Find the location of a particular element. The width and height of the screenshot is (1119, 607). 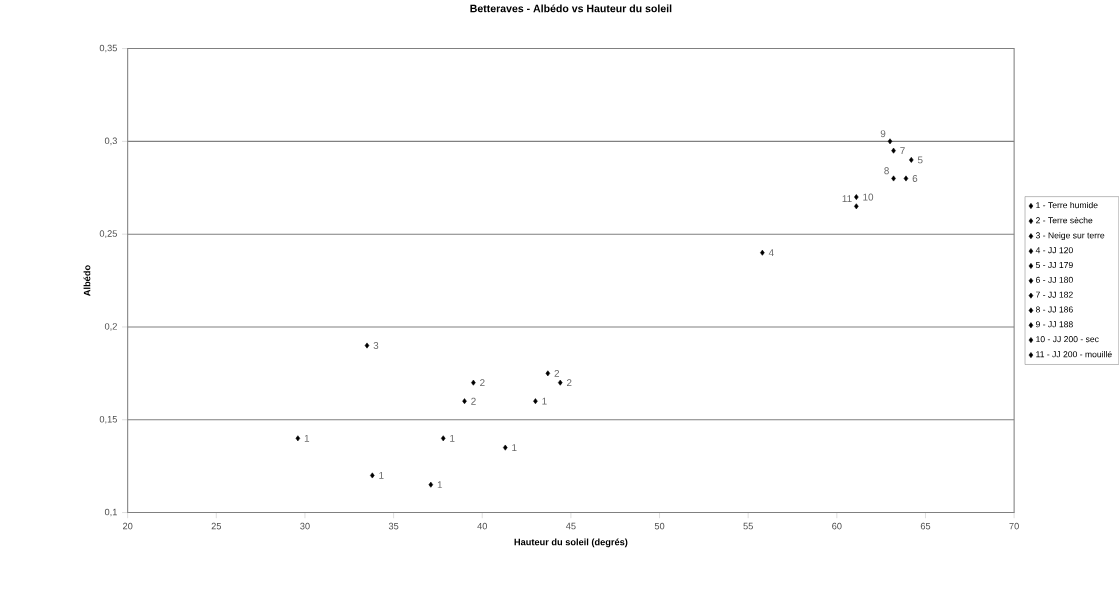

y-tick-label: 0,2 is located at coordinates (110, 327).